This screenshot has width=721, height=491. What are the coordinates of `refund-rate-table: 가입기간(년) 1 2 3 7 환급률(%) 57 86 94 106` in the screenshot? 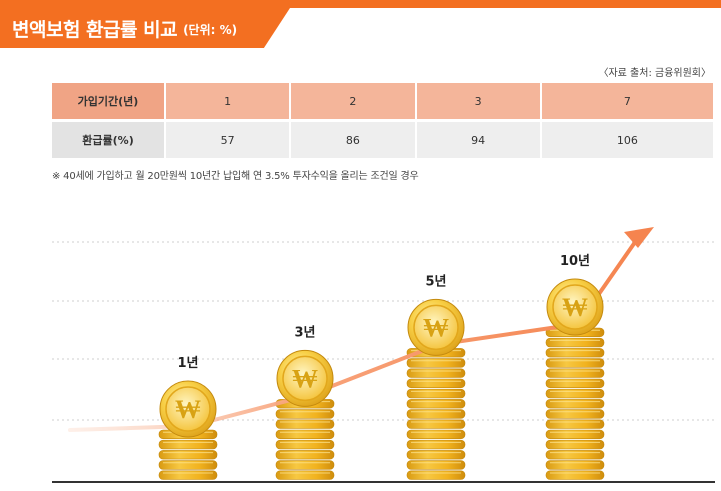 It's located at (382, 120).